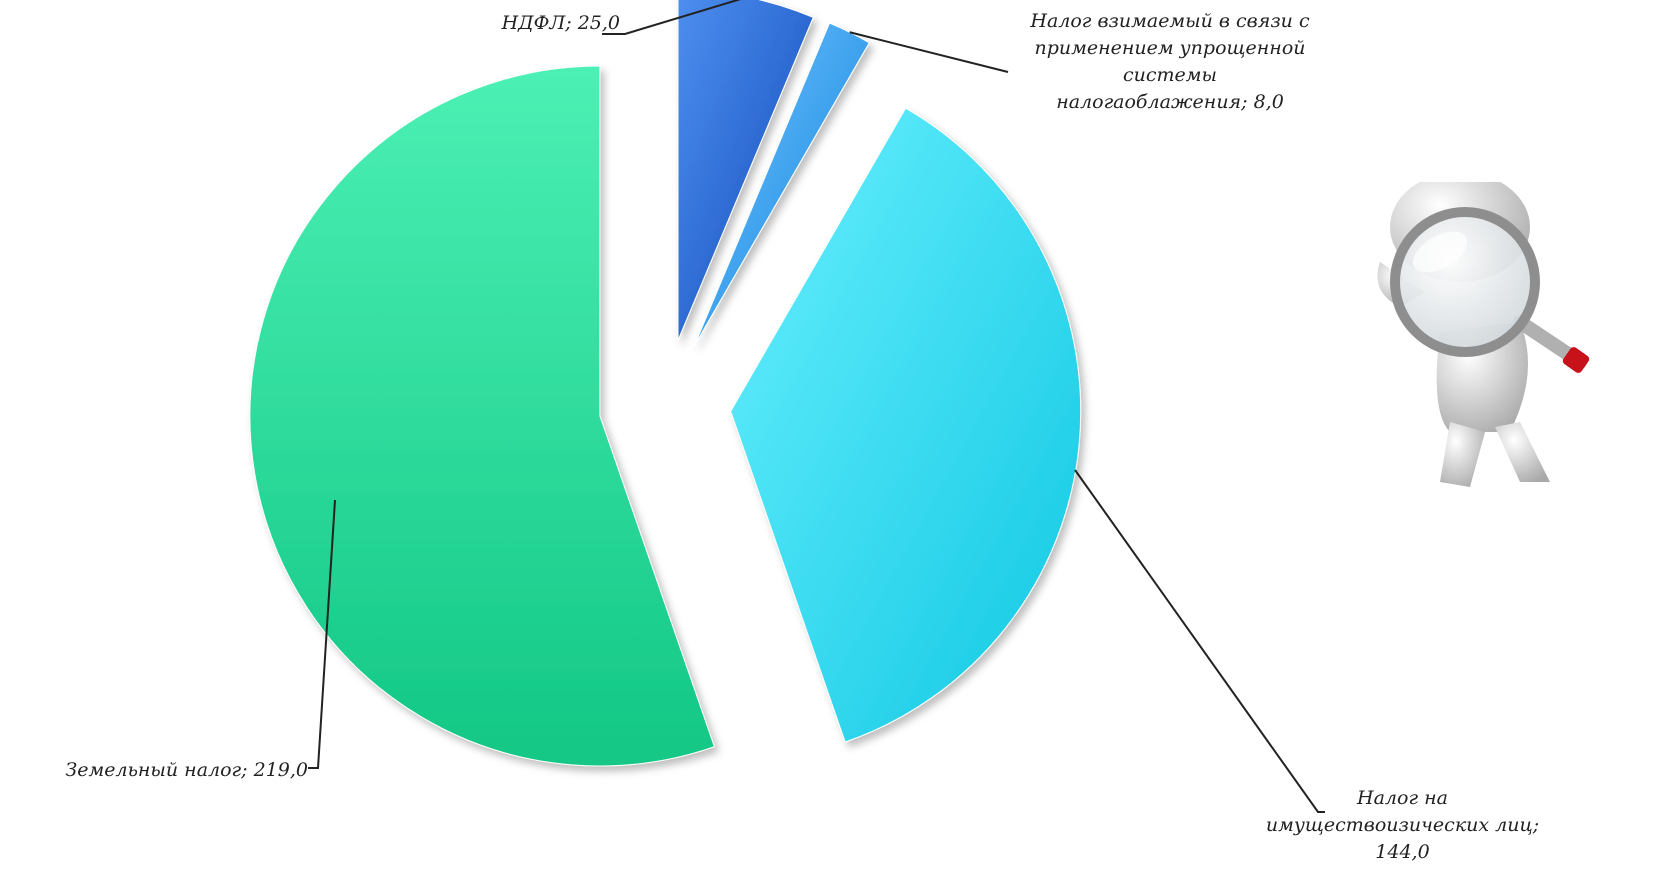 The width and height of the screenshot is (1663, 882). Describe the element at coordinates (1522, 452) in the screenshot. I see `figure-leg-right` at that location.